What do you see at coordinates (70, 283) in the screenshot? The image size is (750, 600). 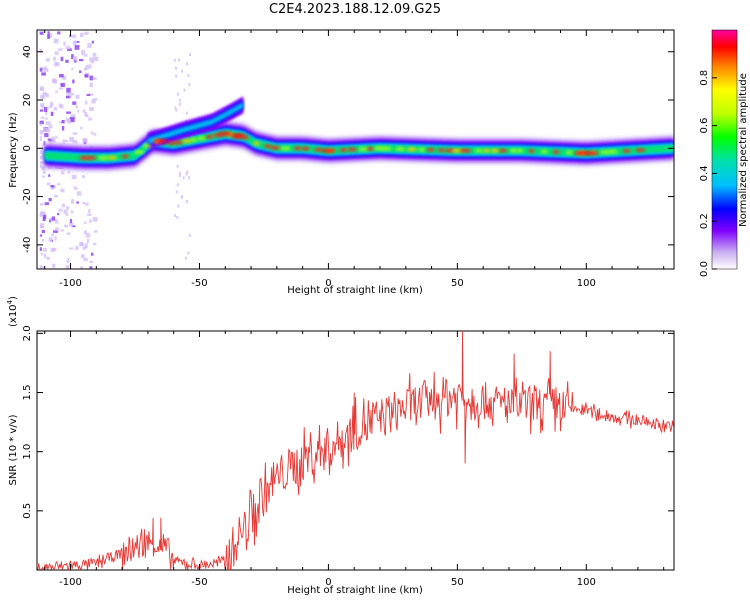 I see `x-tick-label: -100` at bounding box center [70, 283].